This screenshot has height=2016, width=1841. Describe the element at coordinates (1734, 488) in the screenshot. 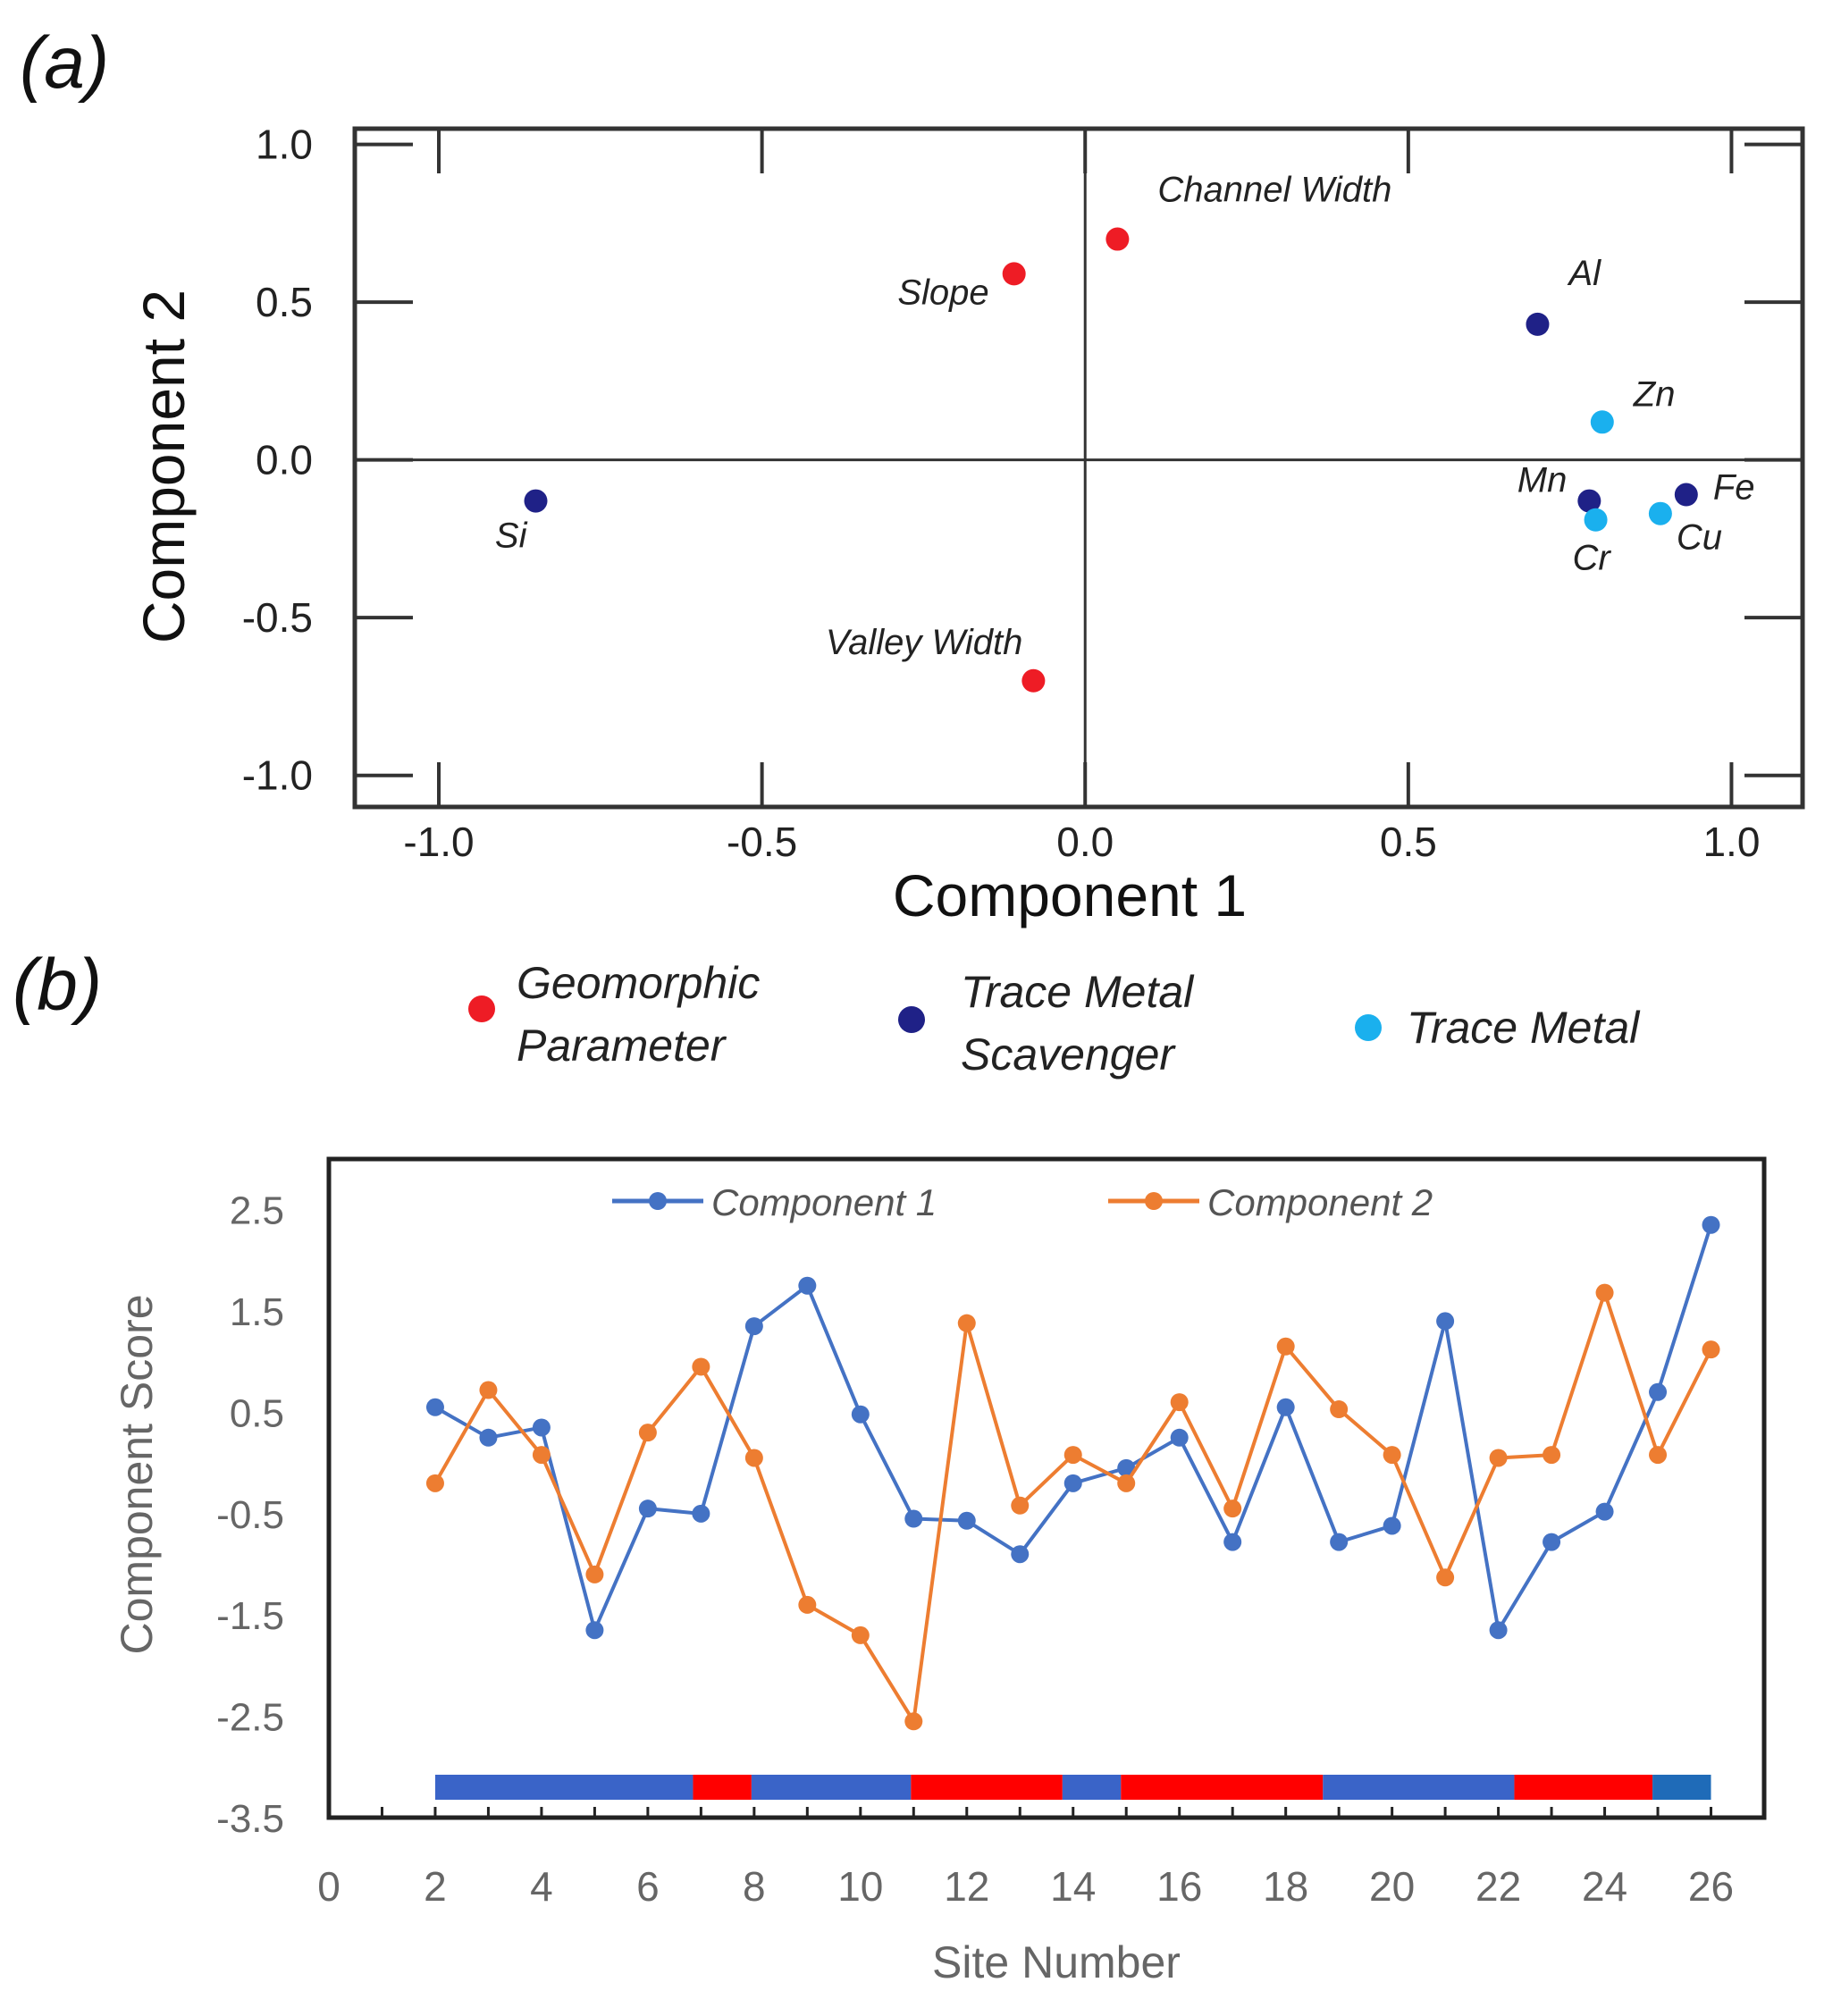

I see `scatter-point-label-fe: Fe` at that location.